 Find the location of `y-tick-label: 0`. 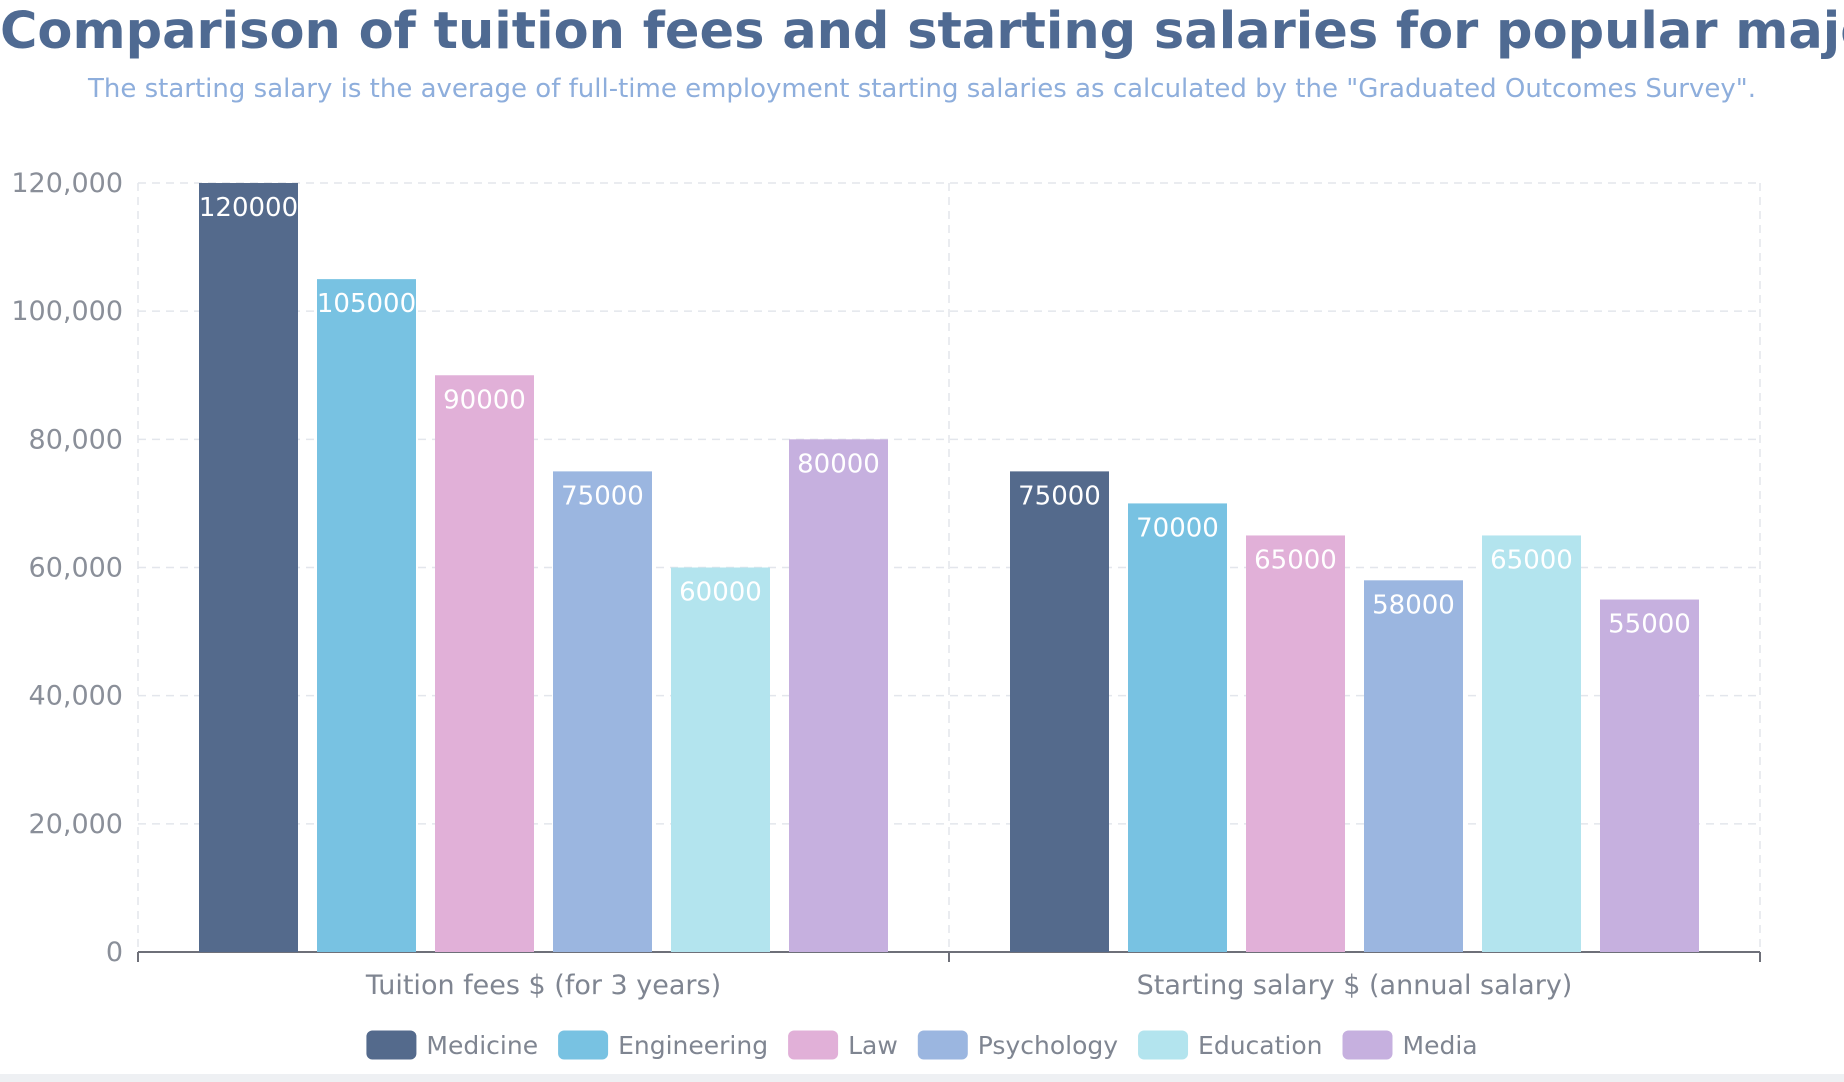

y-tick-label: 0 is located at coordinates (114, 952).